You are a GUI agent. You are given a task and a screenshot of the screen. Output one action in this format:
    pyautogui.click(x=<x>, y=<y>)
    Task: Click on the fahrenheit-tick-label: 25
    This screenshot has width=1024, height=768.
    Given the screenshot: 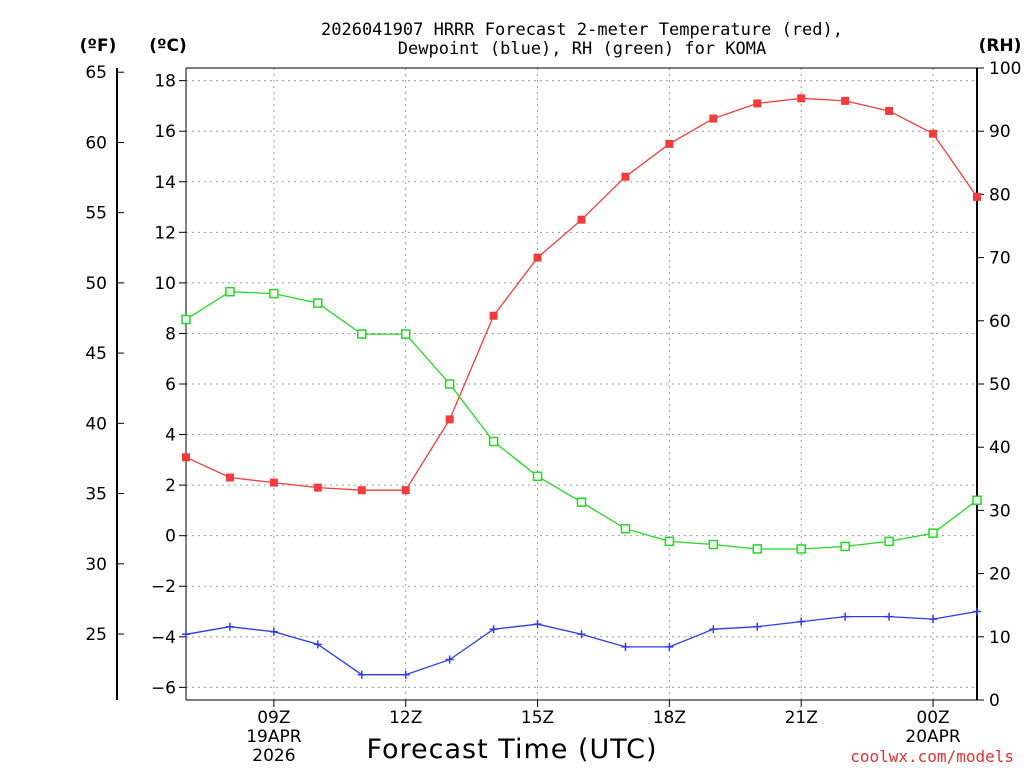 What is the action you would take?
    pyautogui.click(x=96, y=635)
    